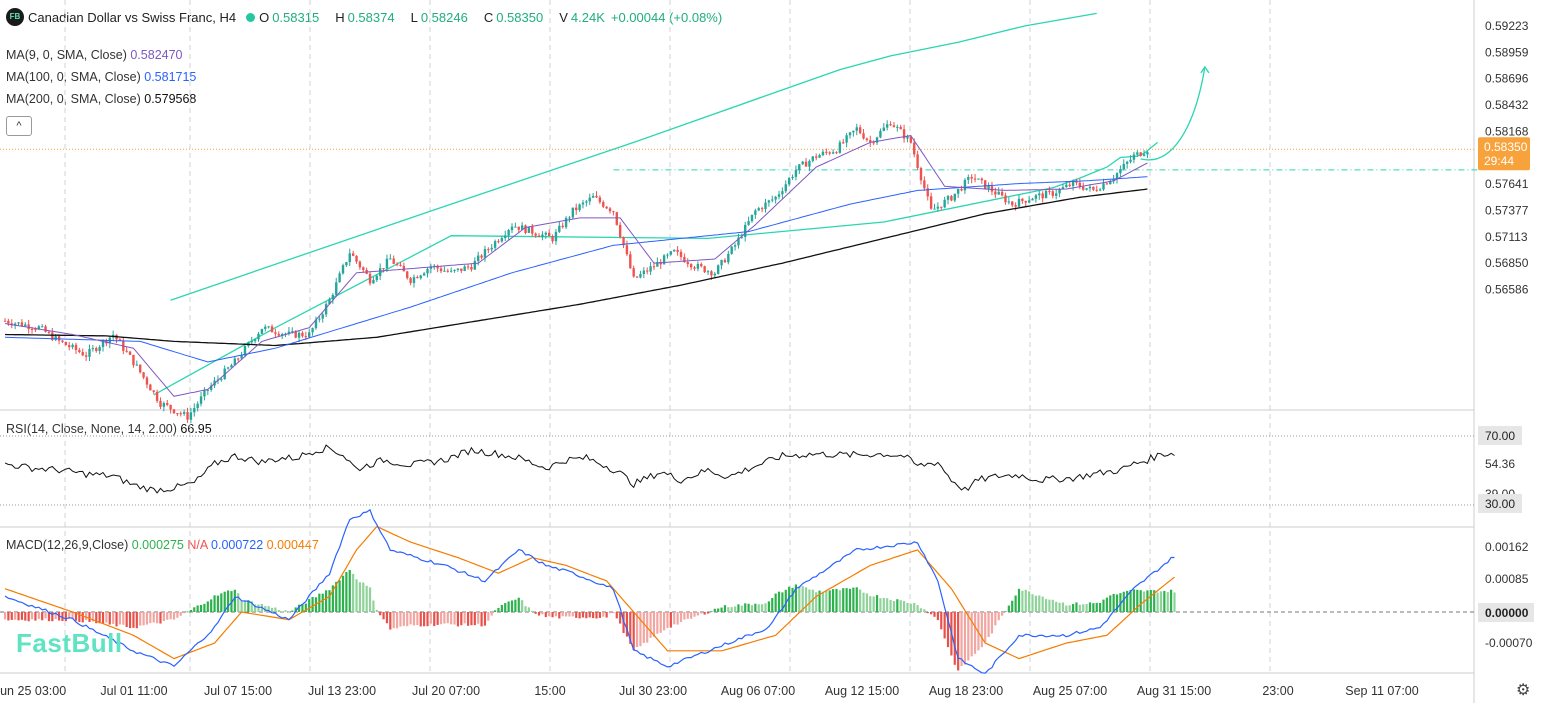  What do you see at coordinates (549, 691) in the screenshot?
I see `time-axis-tick: 15:00` at bounding box center [549, 691].